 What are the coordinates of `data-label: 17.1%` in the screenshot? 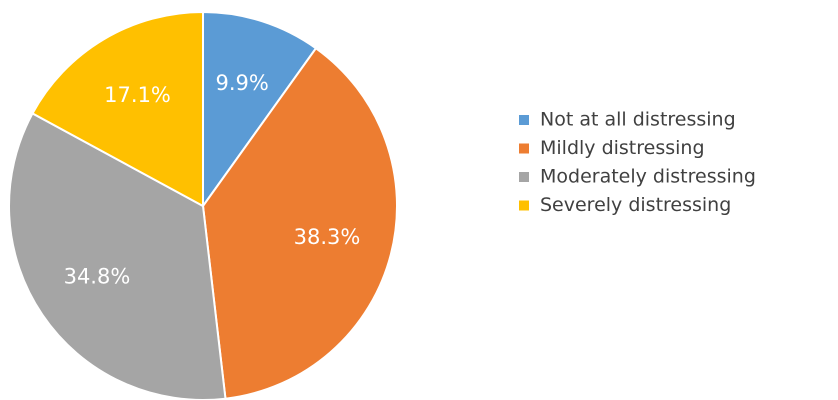 It's located at (137, 95).